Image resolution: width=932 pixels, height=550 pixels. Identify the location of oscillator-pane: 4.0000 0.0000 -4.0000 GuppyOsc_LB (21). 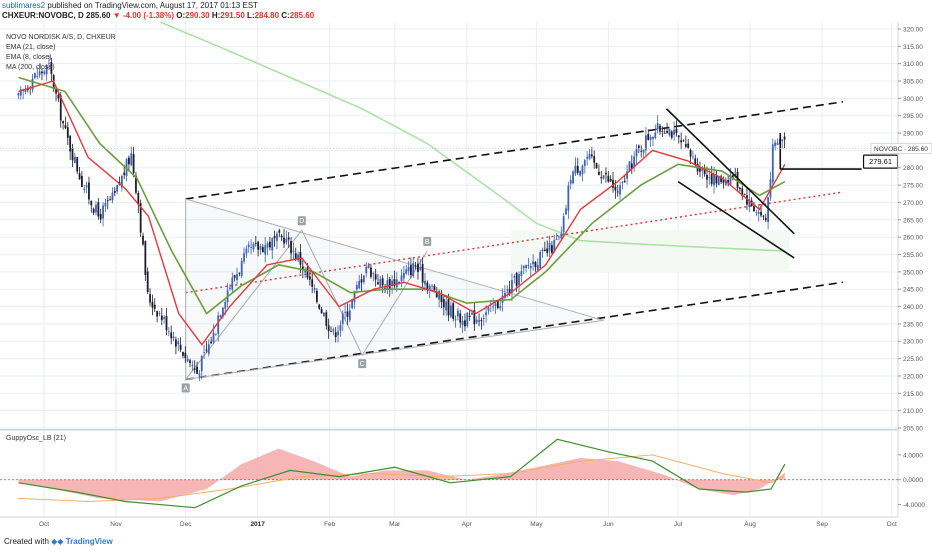
(462, 469).